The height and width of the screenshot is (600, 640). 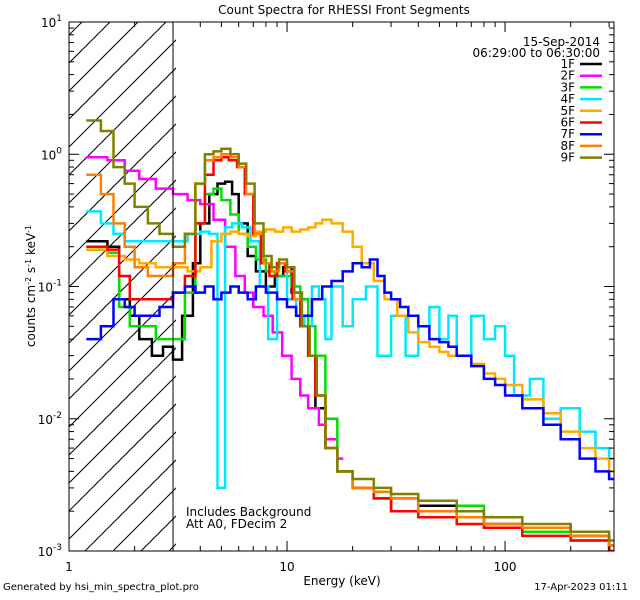 I want to click on footer-timestamp: 17-Apr-2023 01:11, so click(x=581, y=587).